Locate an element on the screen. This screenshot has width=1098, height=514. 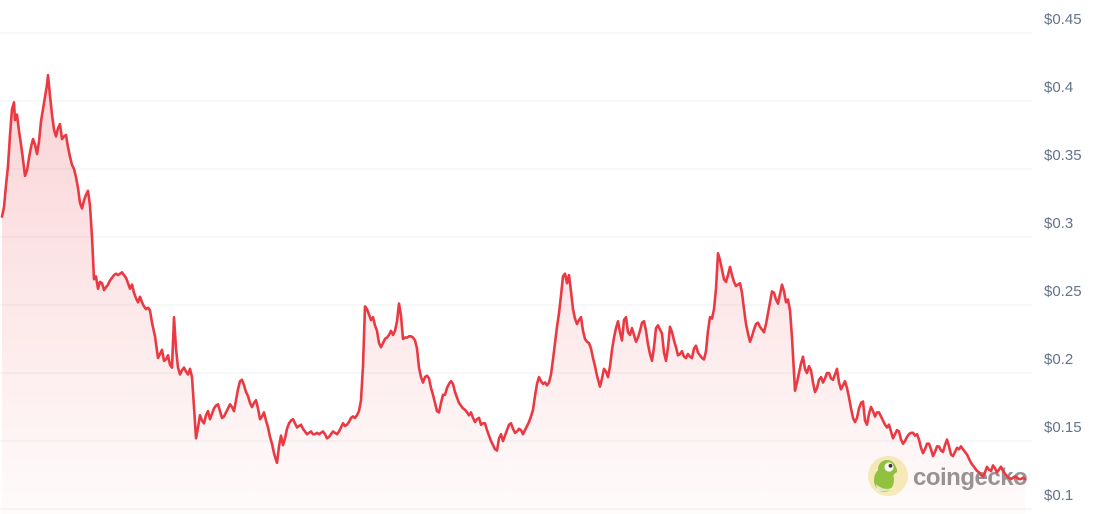
y-tick-label: $0.2 is located at coordinates (1059, 359).